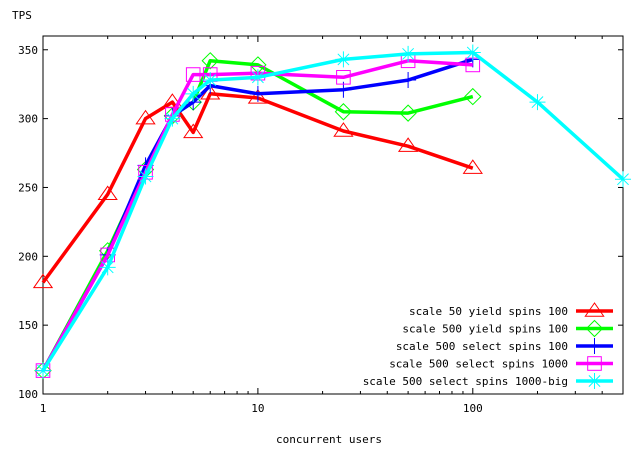 The image size is (640, 450). I want to click on y-tick-label: 100, so click(28, 394).